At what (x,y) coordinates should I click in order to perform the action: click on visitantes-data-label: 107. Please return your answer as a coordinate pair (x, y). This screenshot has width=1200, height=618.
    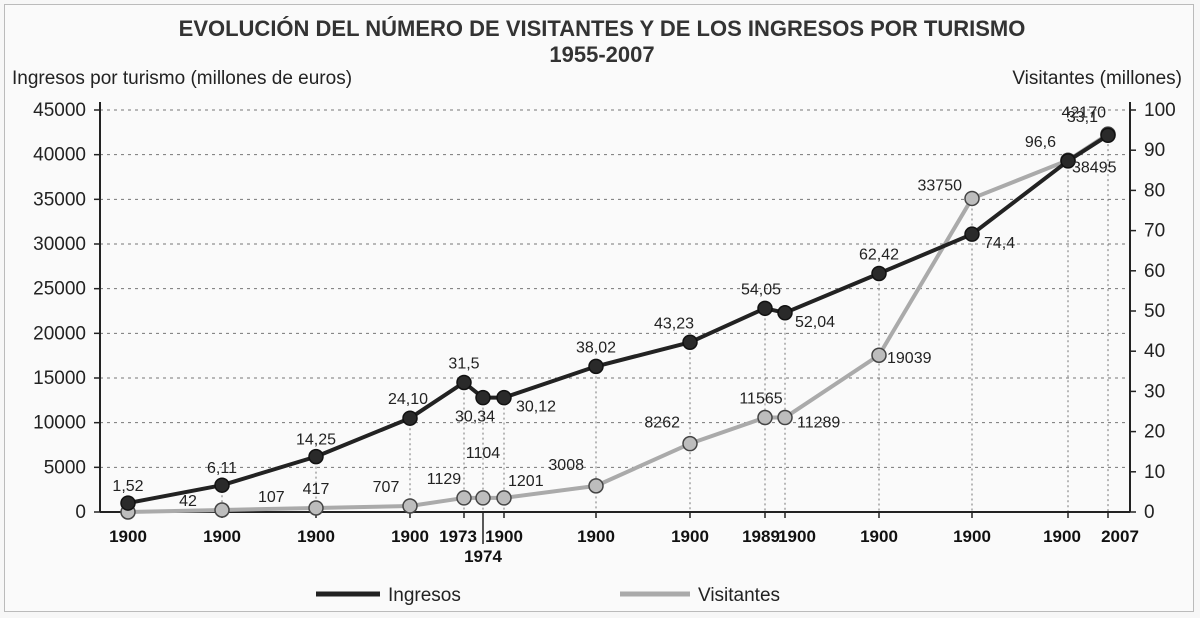
    Looking at the image, I should click on (271, 497).